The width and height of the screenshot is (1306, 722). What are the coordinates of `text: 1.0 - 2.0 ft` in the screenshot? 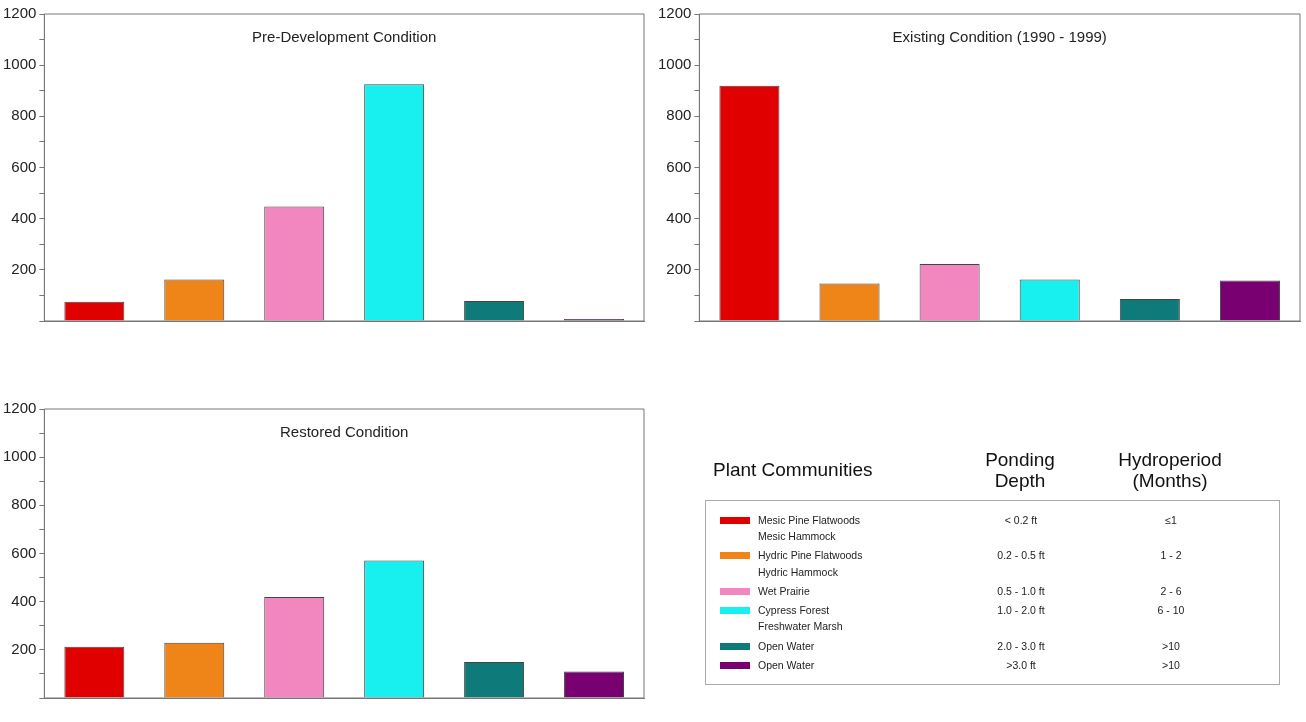 It's located at (1021, 611).